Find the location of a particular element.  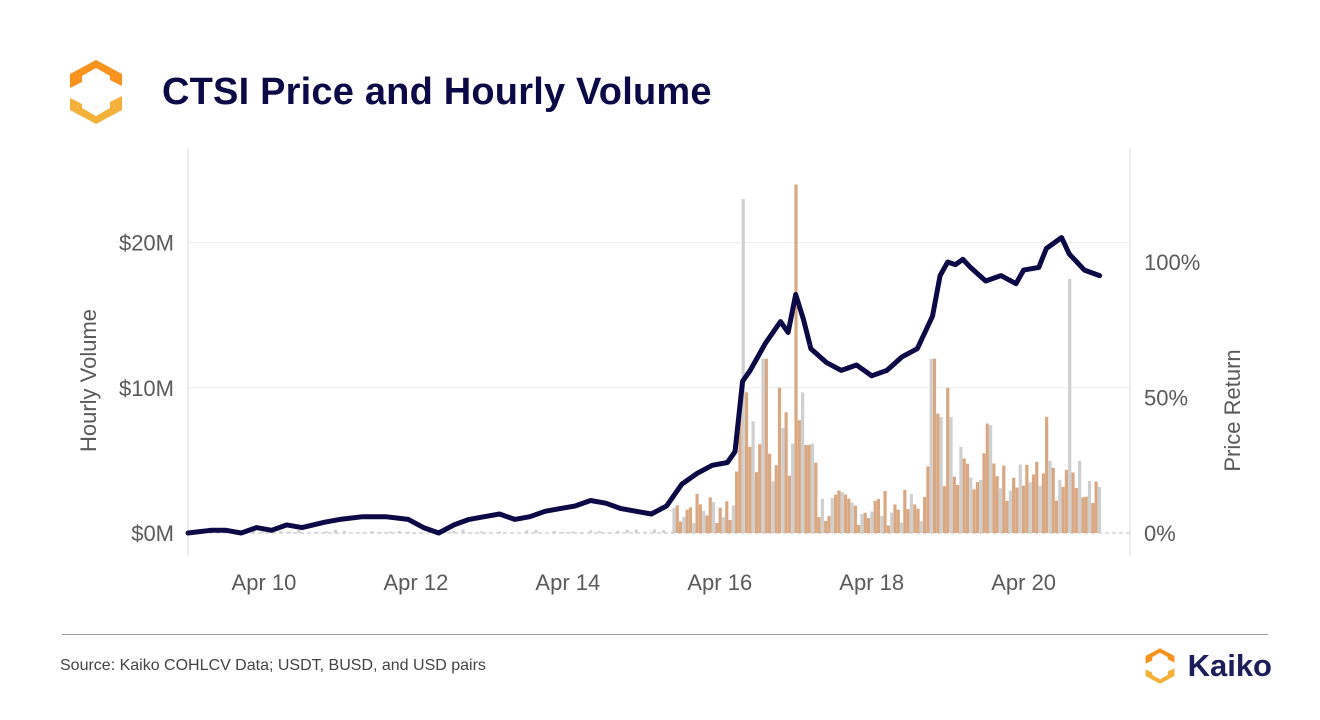

header: CTSI Price and Hourly Volume is located at coordinates (386, 92).